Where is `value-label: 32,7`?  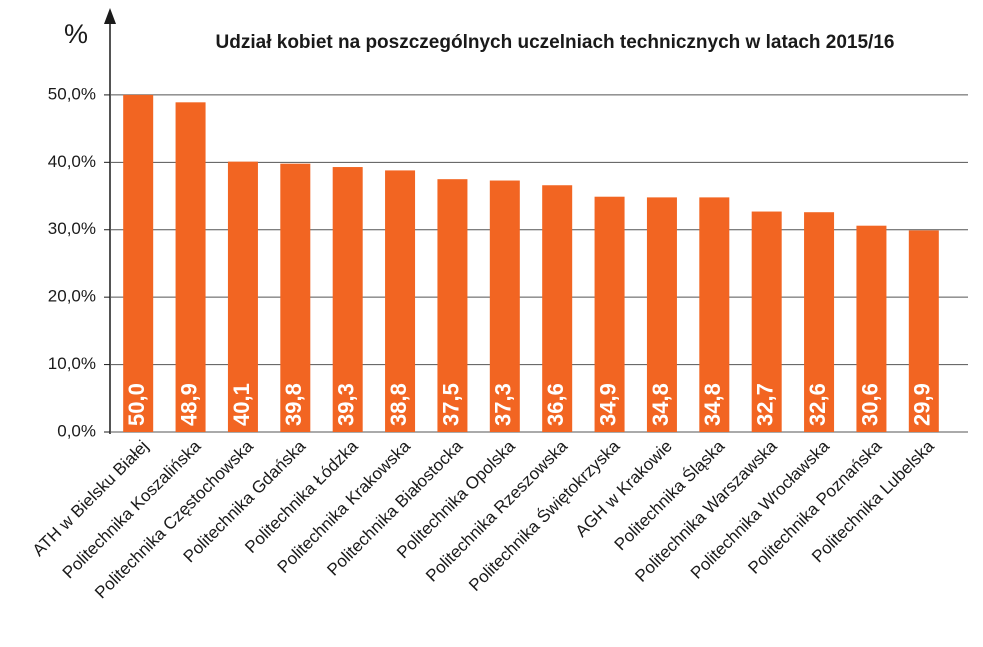
value-label: 32,7 is located at coordinates (765, 404).